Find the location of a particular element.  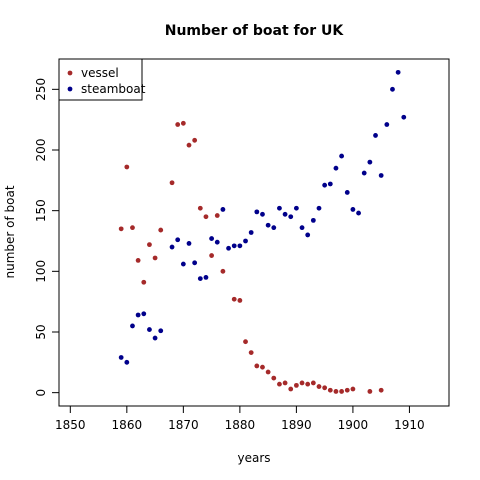

x-tick-label: 1860 is located at coordinates (127, 425).